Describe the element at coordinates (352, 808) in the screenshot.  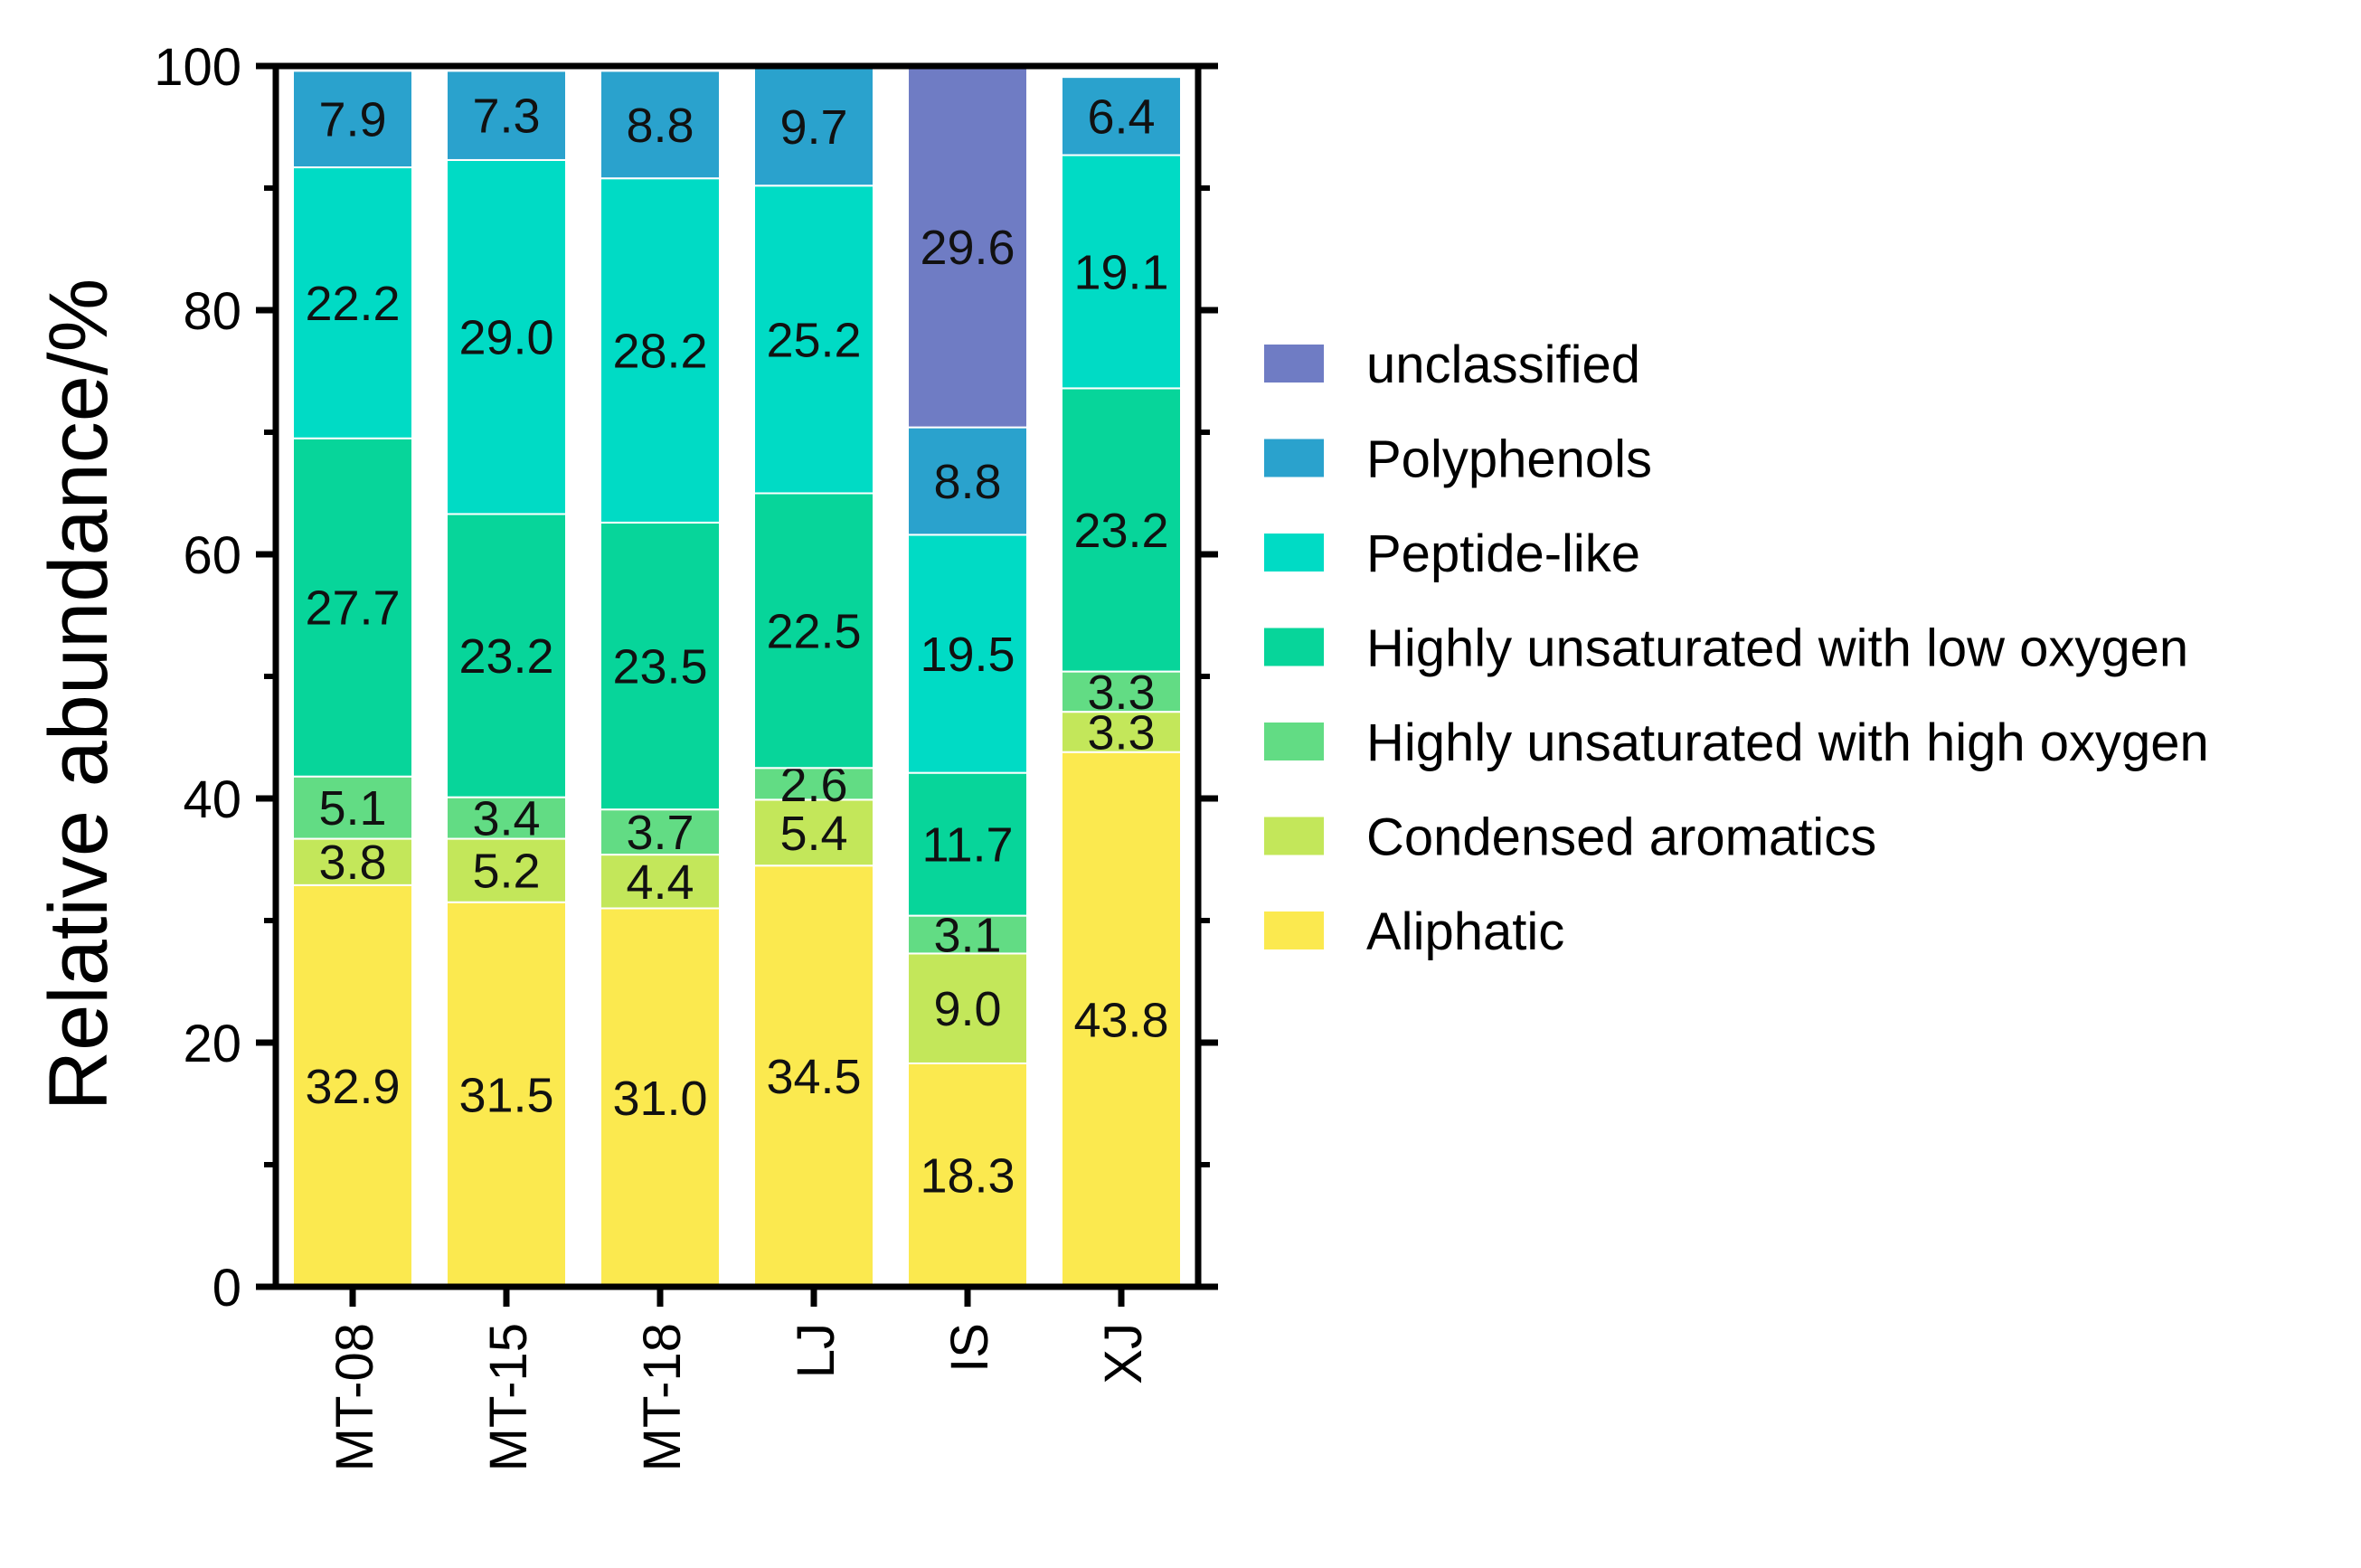
I see `data-label-mt-08-highly-unsaturated-with-high-oxygen: 5.1` at that location.